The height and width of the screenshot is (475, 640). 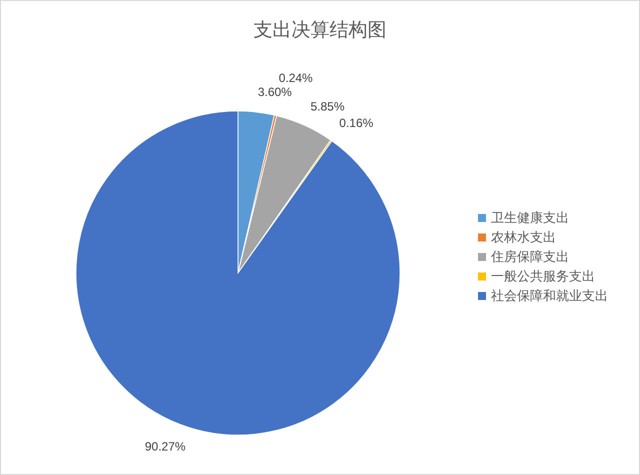 I want to click on legend-label: 社会保障和就业支出, so click(x=549, y=295).